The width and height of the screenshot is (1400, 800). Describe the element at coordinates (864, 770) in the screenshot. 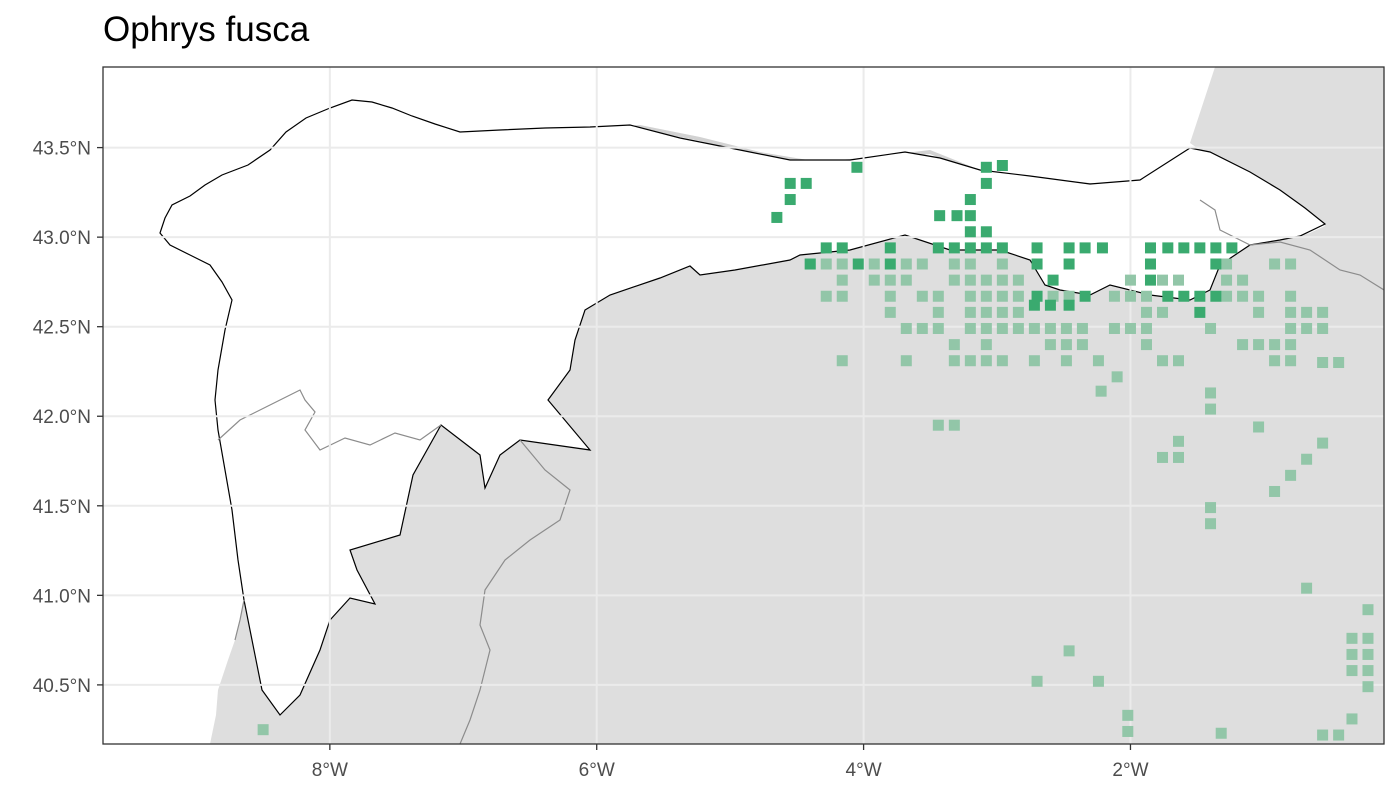

I see `x-tick-label: 4°W` at that location.